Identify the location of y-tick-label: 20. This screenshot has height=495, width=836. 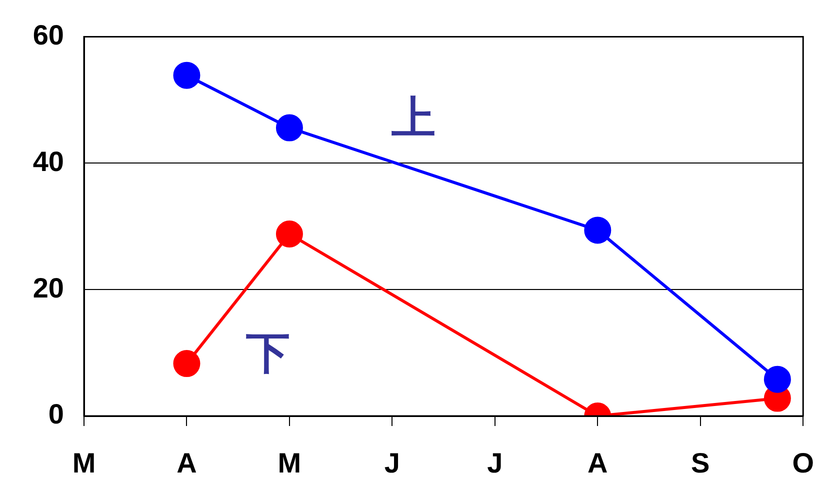
(48, 288).